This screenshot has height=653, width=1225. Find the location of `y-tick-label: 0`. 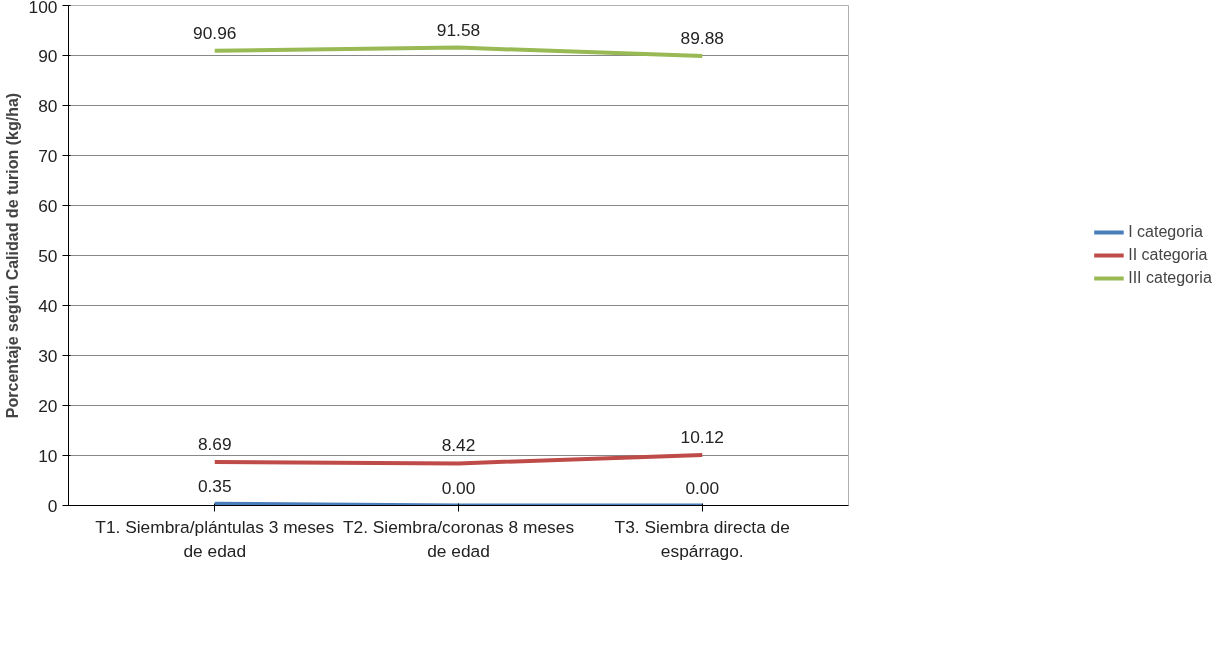

y-tick-label: 0 is located at coordinates (52, 505).